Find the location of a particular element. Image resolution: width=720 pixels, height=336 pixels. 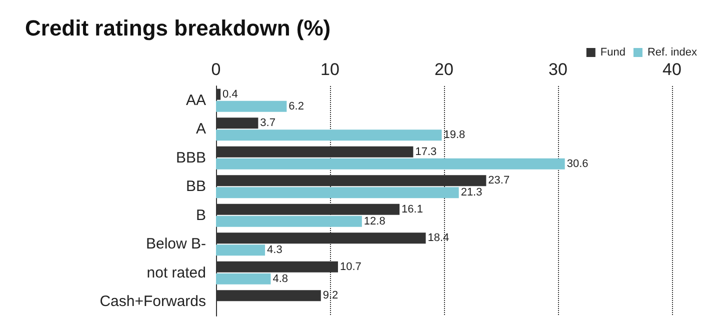

data-label: 6.2 is located at coordinates (296, 106).